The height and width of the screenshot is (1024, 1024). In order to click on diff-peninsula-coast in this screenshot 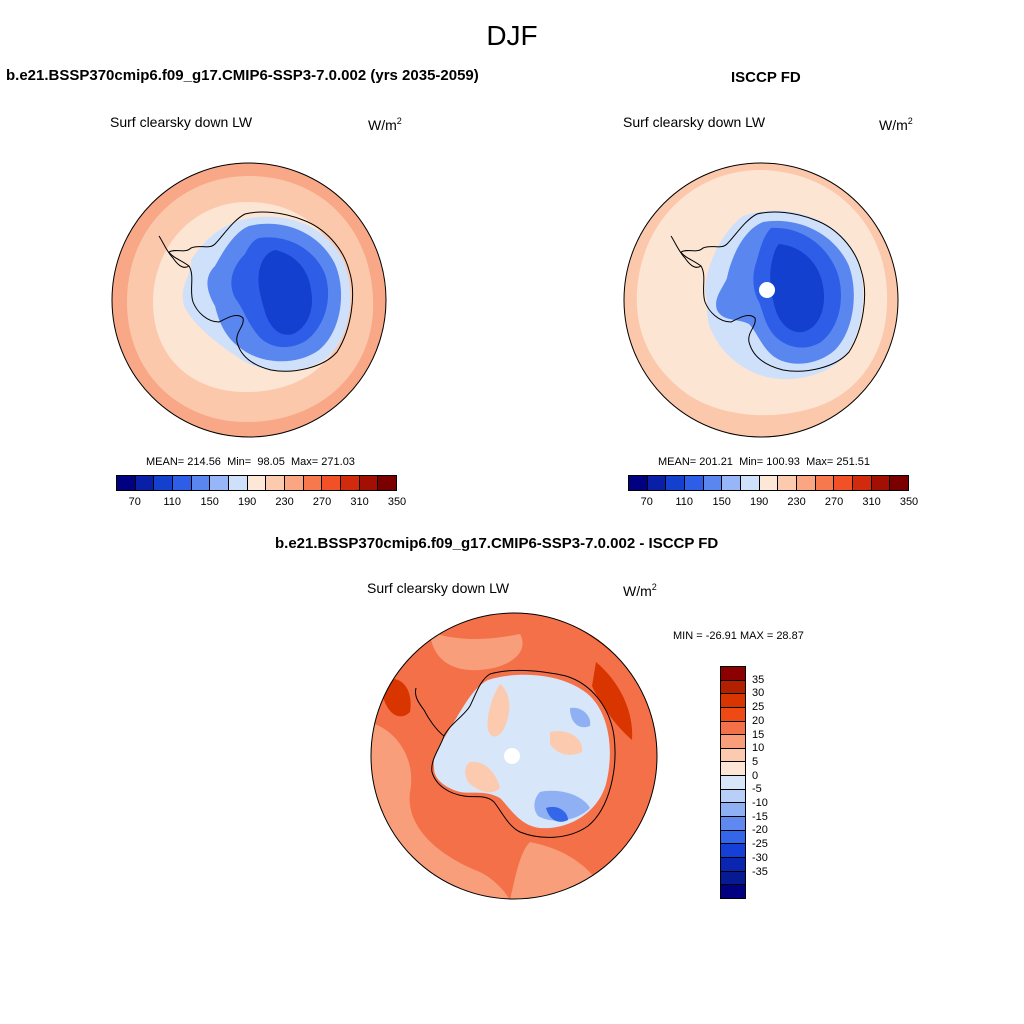, I will do `click(430, 712)`.